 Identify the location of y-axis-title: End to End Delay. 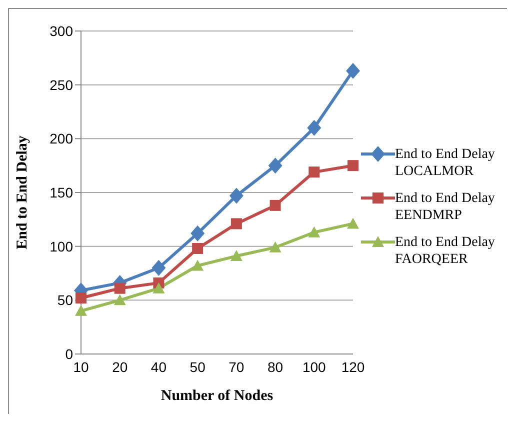
(22, 192).